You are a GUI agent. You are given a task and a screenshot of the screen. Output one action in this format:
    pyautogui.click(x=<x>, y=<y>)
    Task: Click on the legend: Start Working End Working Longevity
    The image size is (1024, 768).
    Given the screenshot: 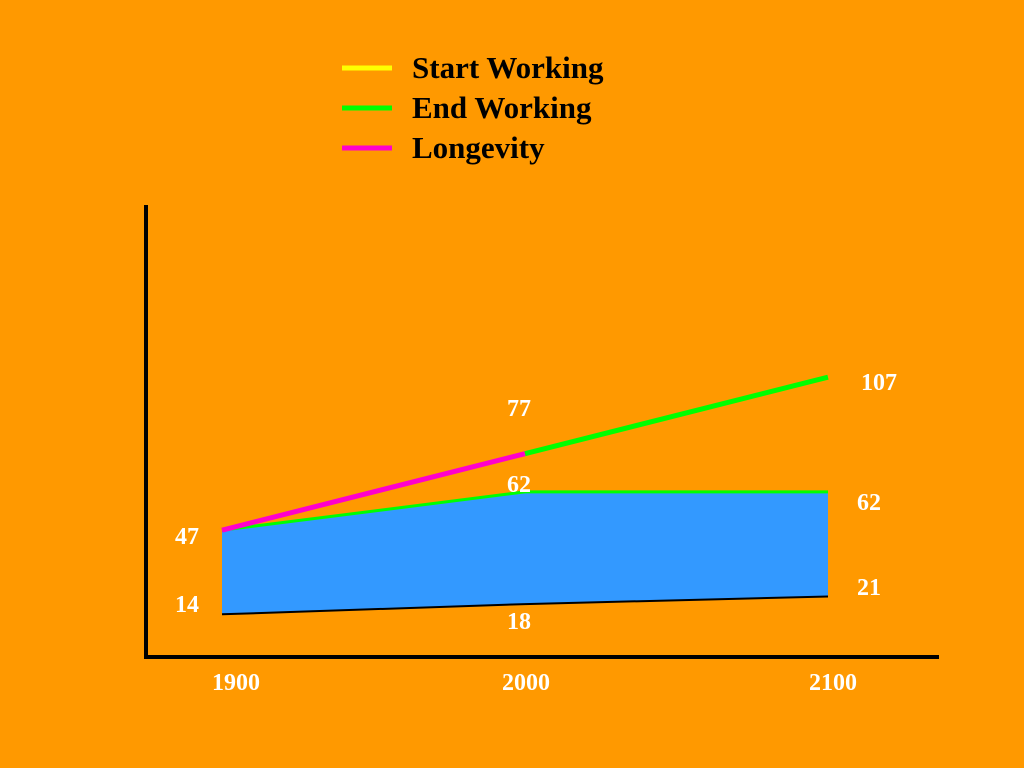 What is the action you would take?
    pyautogui.click(x=473, y=107)
    